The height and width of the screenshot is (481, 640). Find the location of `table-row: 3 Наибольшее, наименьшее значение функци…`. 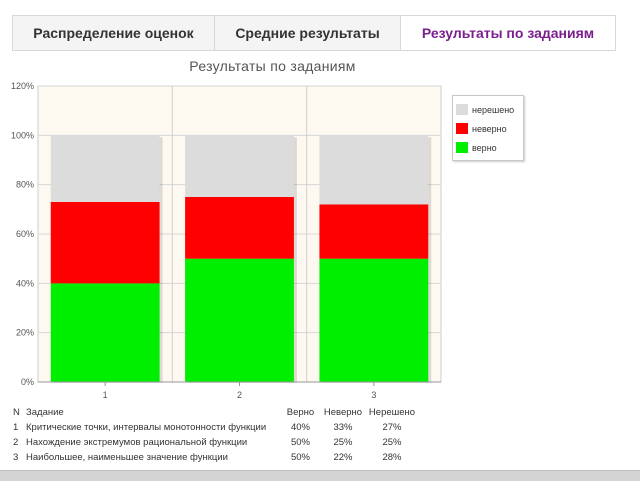

table-row: 3 Наибольшее, наименьшее значение функци… is located at coordinates (214, 457).